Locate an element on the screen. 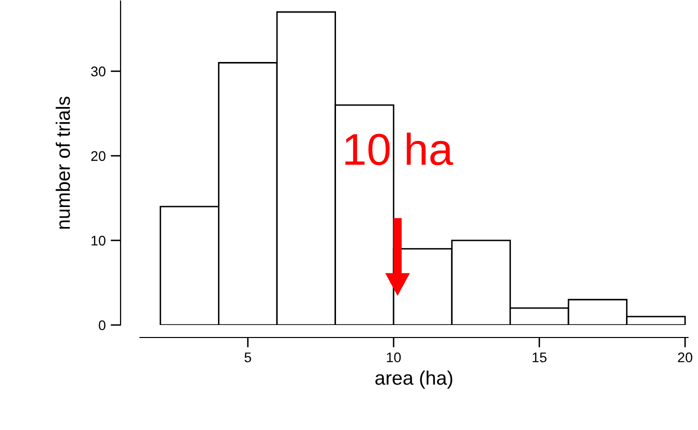 The height and width of the screenshot is (430, 698). y-tick-label: 0 is located at coordinates (102, 325).